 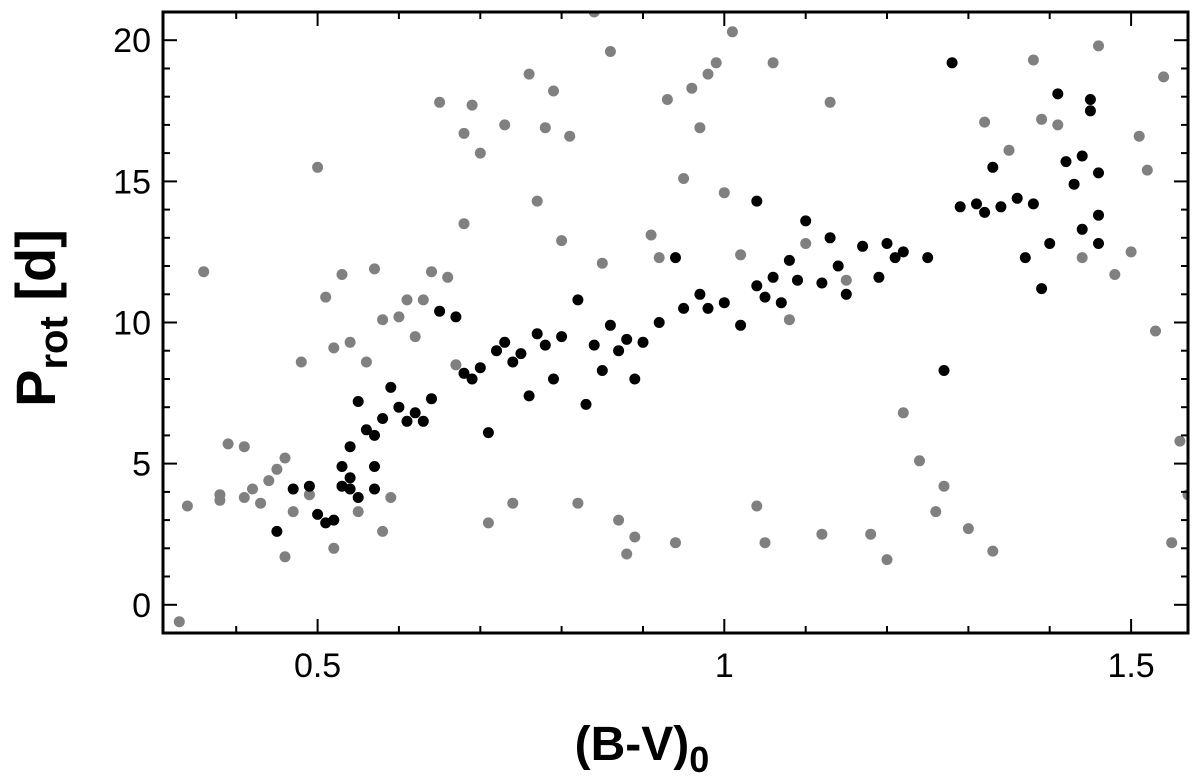 I want to click on x-tick-label: 1, so click(x=724, y=666).